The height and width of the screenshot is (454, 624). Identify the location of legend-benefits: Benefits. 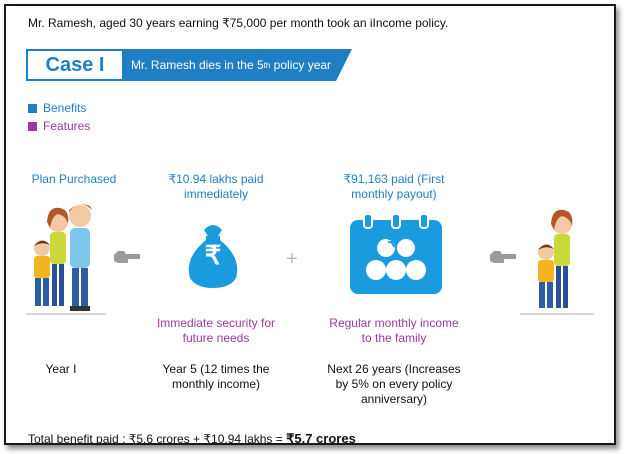
(57, 108).